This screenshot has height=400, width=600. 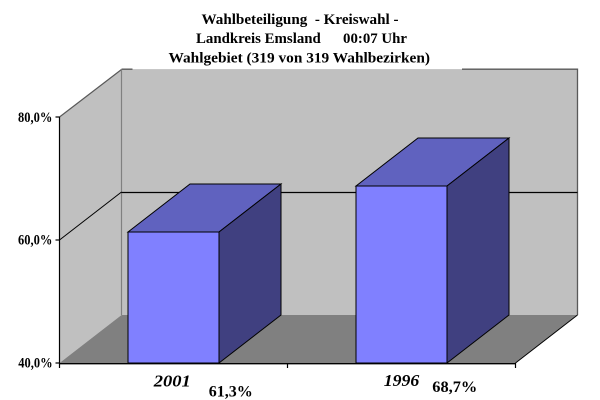 I want to click on svg-text: 40,0%, so click(x=35, y=363).